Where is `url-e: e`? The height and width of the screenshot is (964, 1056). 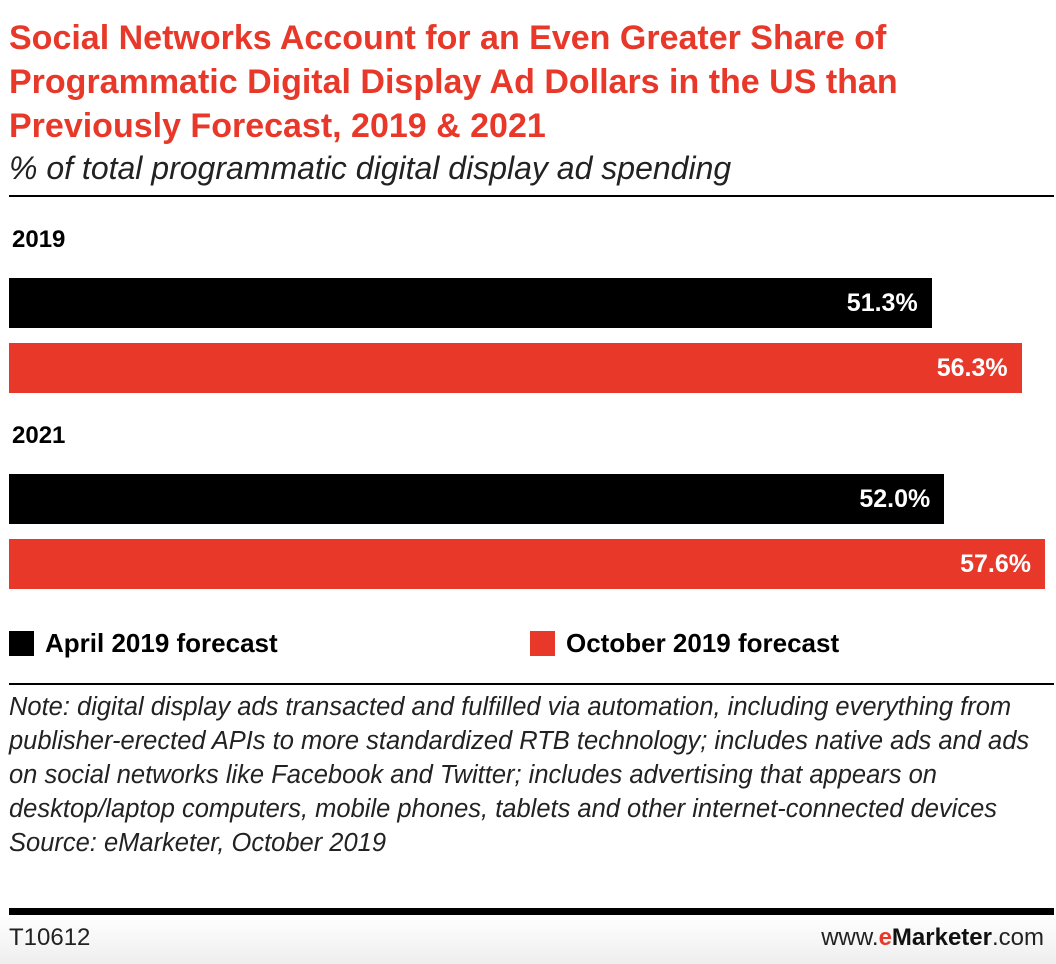
url-e: e is located at coordinates (885, 937).